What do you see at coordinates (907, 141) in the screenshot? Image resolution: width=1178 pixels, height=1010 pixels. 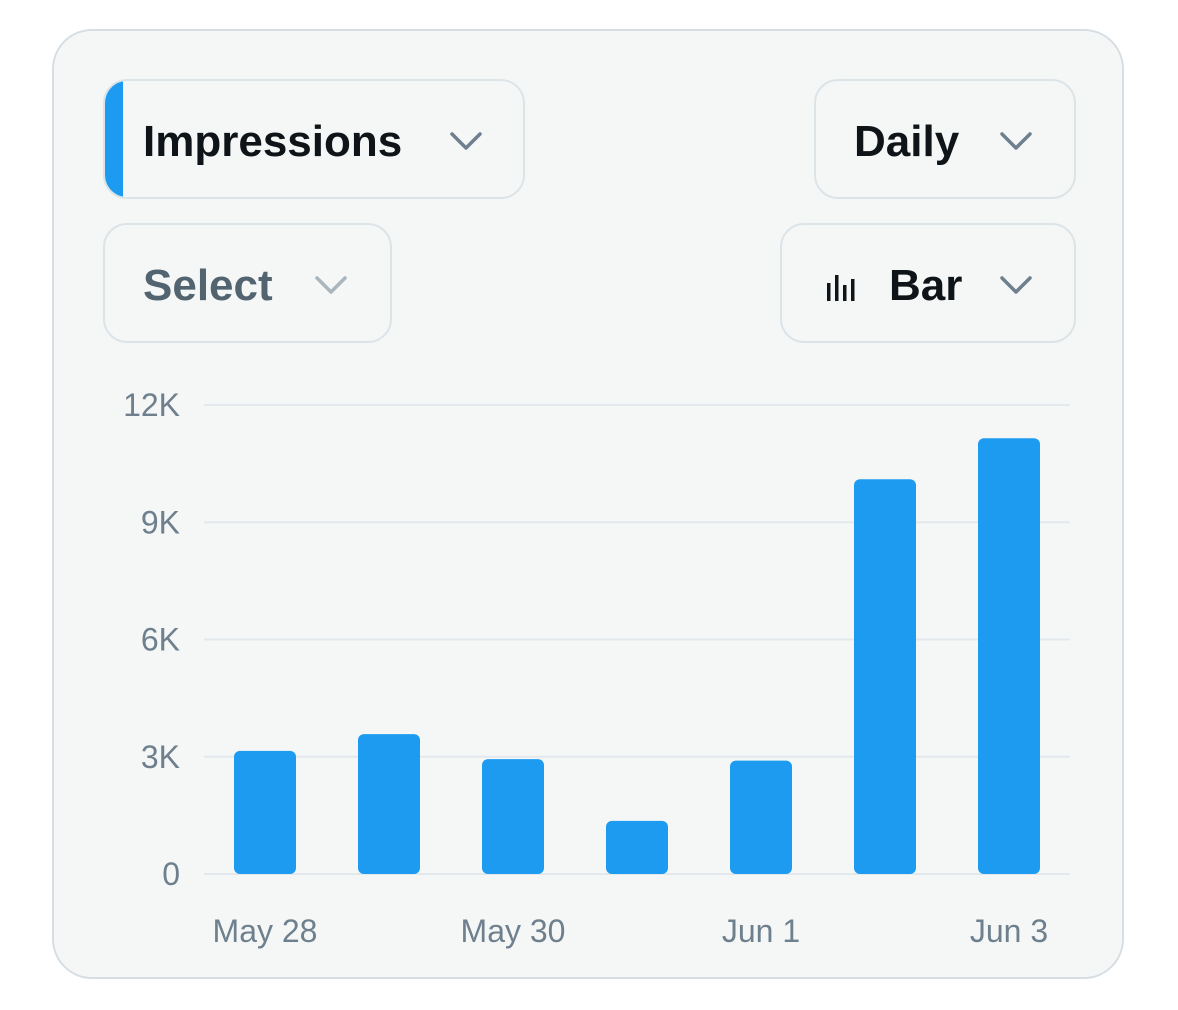 I see `period-dropdown-label: Daily` at bounding box center [907, 141].